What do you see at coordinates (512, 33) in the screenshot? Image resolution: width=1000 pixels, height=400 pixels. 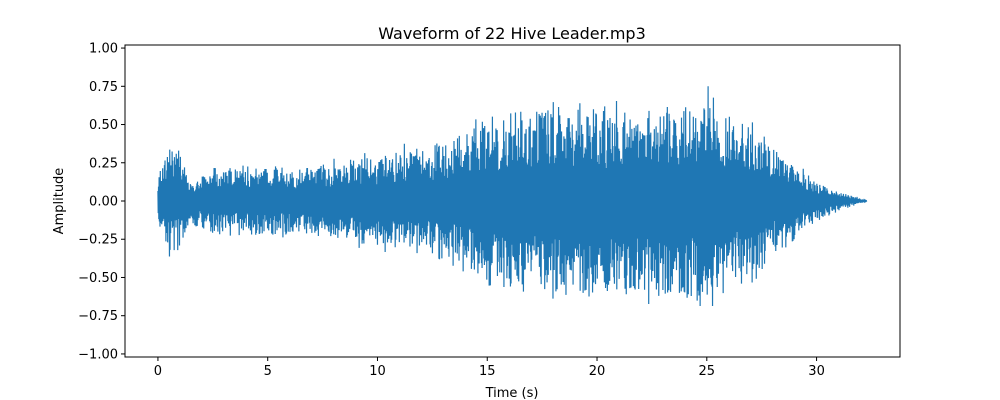 I see `chart-title: Waveform of 22 Hive Leader.mp3` at bounding box center [512, 33].